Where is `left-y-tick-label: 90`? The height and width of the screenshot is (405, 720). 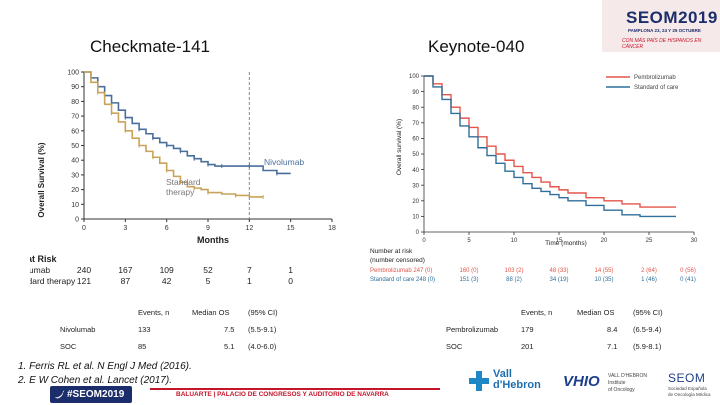 left-y-tick-label: 90 is located at coordinates (75, 87).